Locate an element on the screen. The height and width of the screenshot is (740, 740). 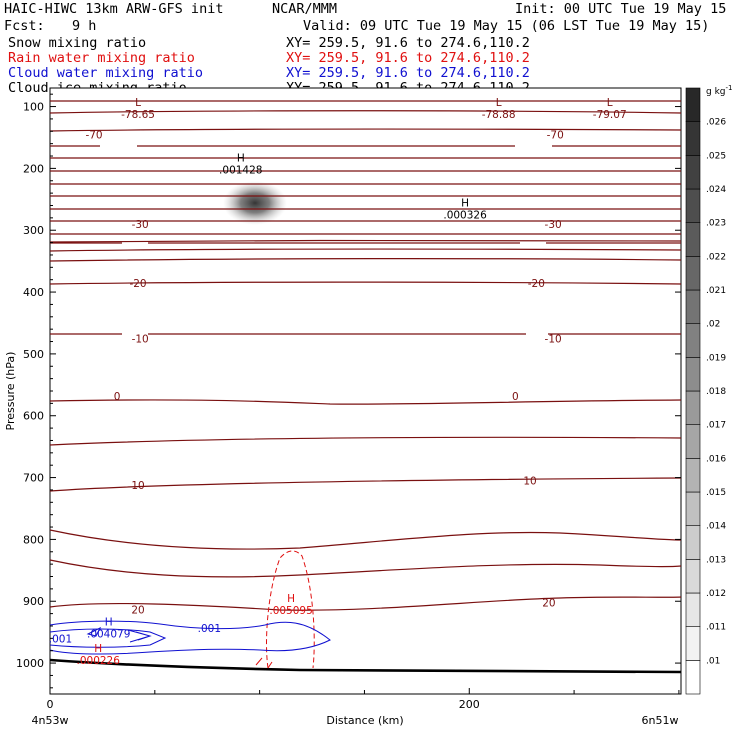
temperature-low-value: -78.88 is located at coordinates (499, 115).